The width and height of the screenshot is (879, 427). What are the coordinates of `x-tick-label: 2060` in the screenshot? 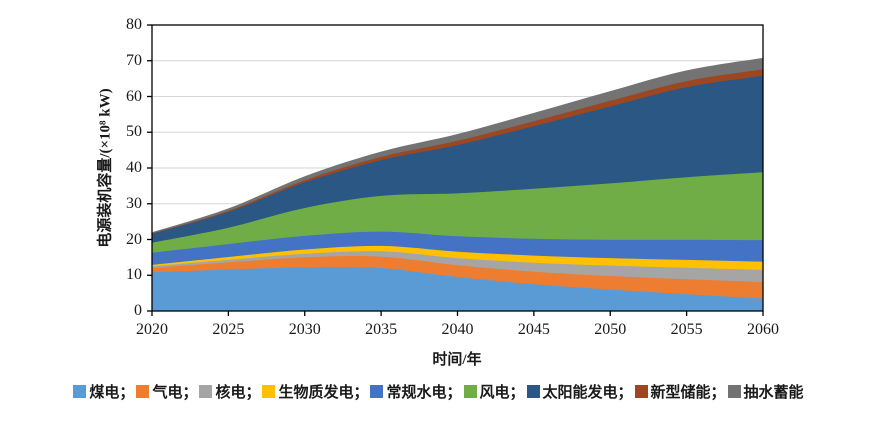 It's located at (763, 329).